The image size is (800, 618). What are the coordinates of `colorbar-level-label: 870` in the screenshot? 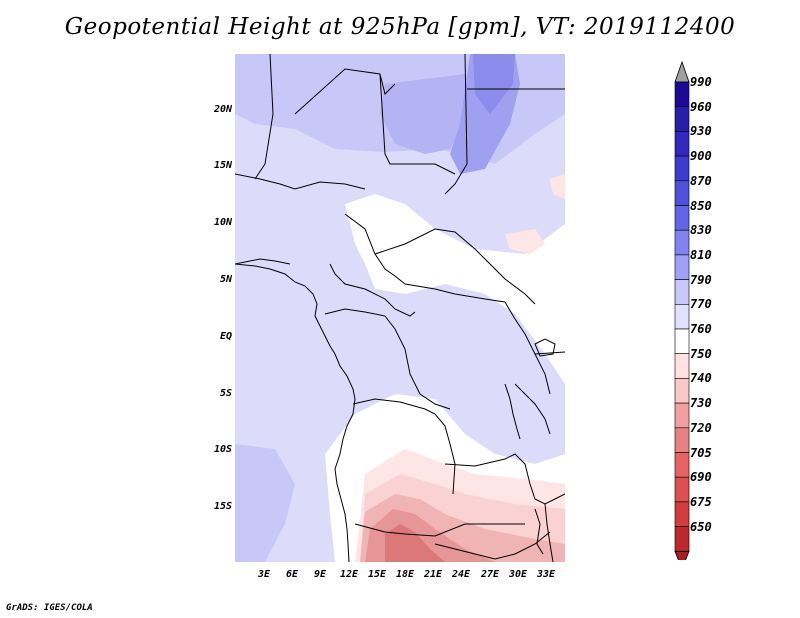 It's located at (701, 180).